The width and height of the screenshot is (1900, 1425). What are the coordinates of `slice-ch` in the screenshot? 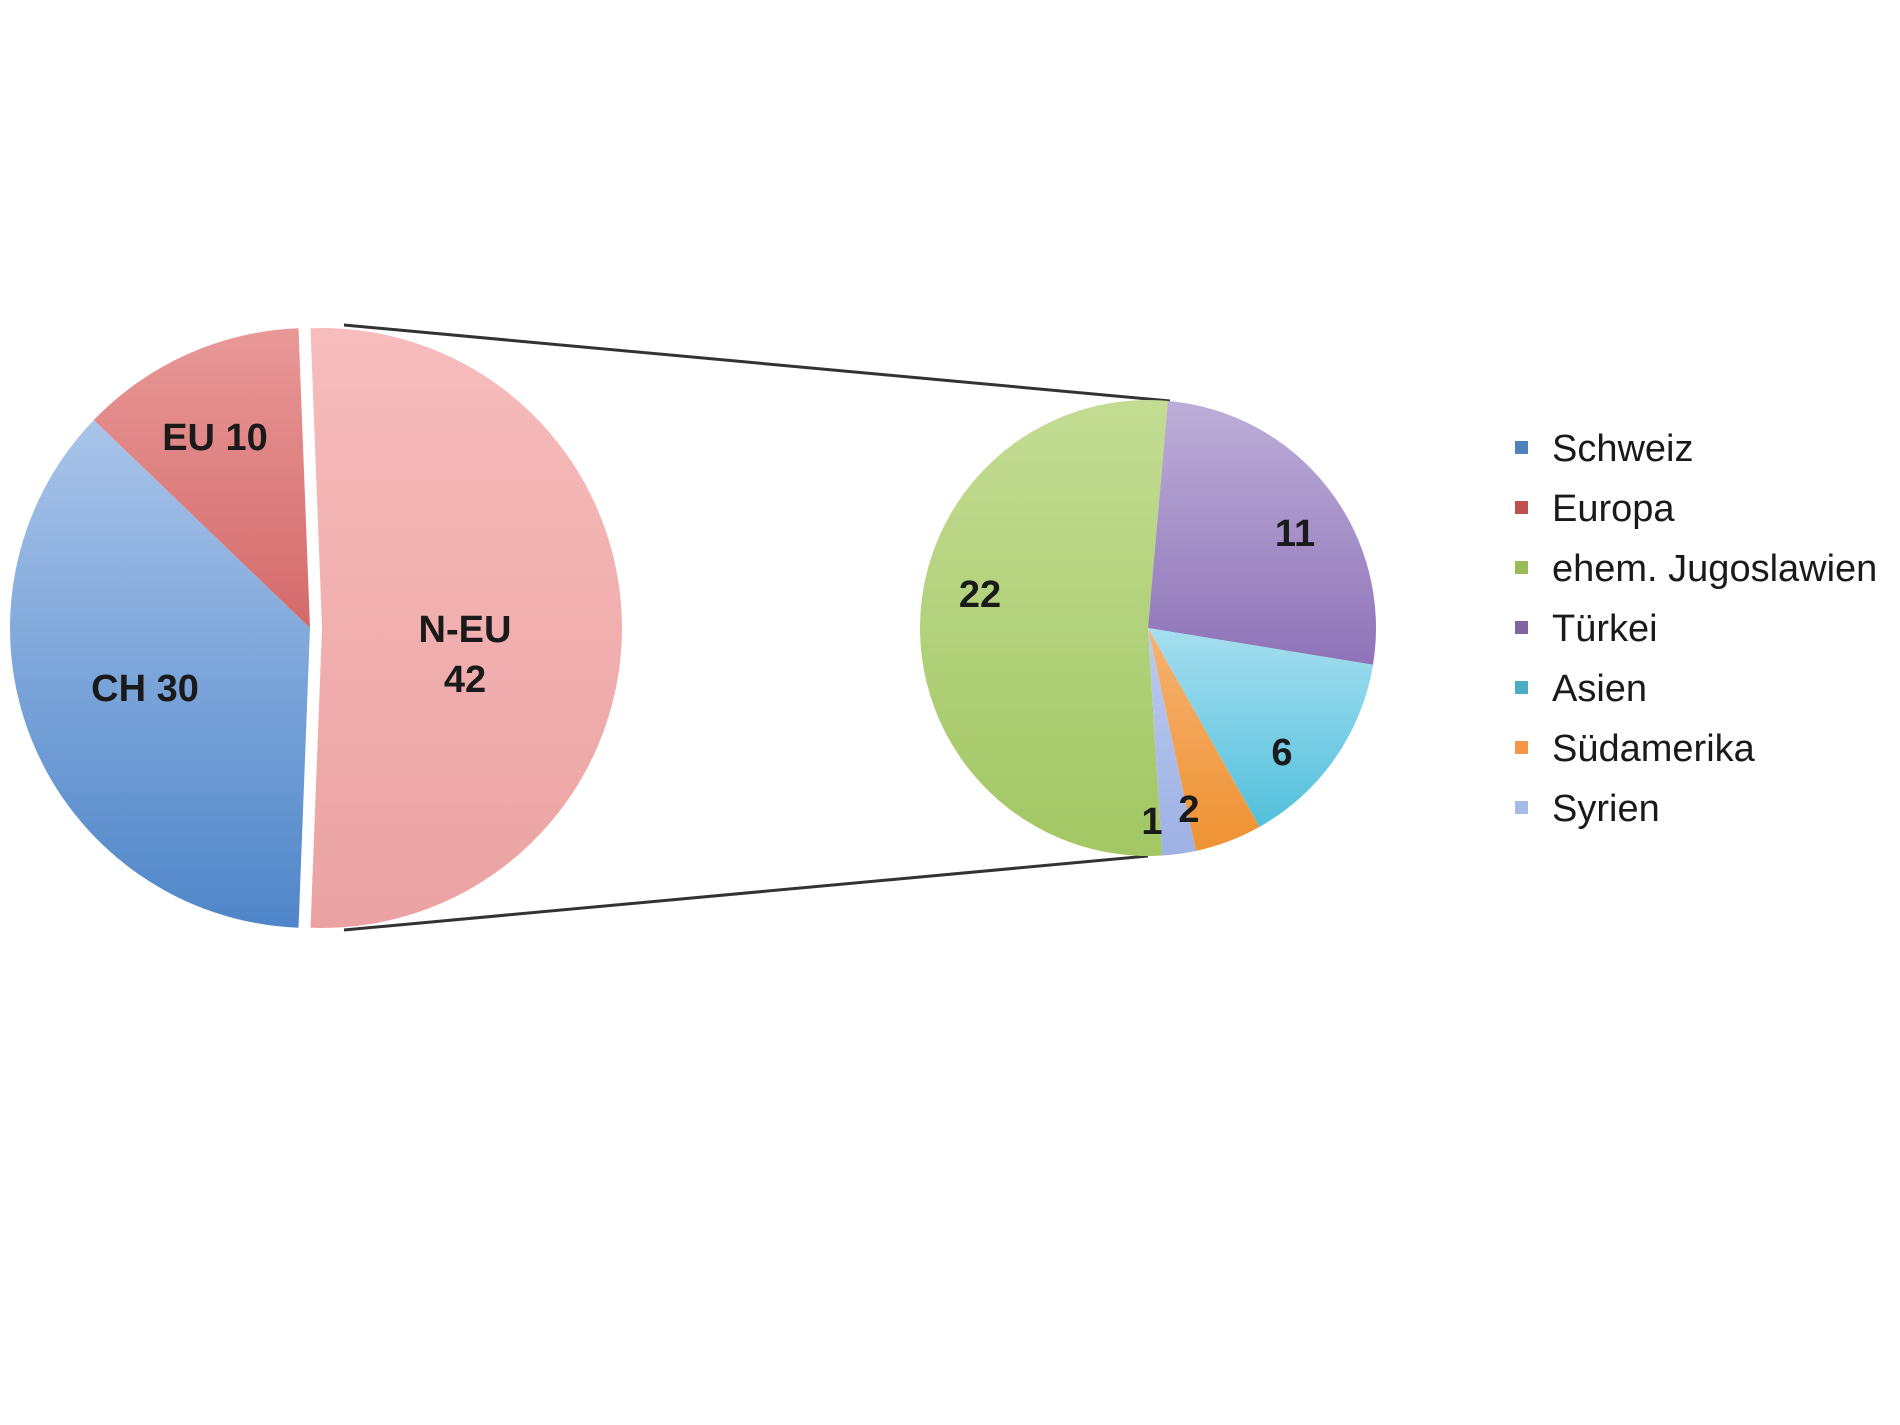 It's located at (159, 673).